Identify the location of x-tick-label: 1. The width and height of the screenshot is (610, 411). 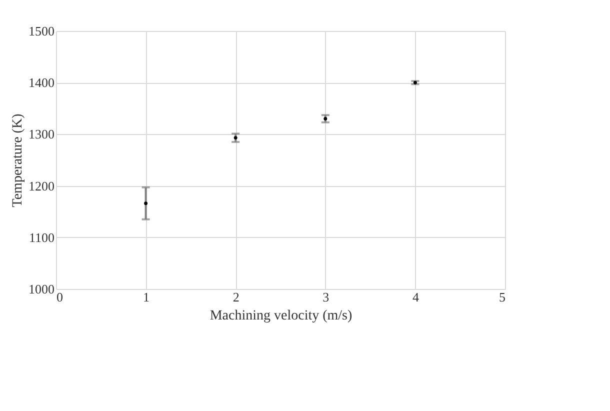
(146, 297).